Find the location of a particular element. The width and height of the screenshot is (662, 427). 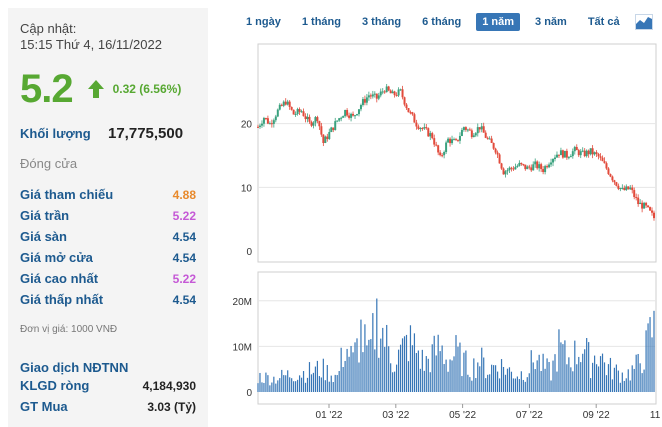

x-axis: 01 '22 03 '22 05 '22 07 '22 09 '22 11 '22 is located at coordinates (489, 412).